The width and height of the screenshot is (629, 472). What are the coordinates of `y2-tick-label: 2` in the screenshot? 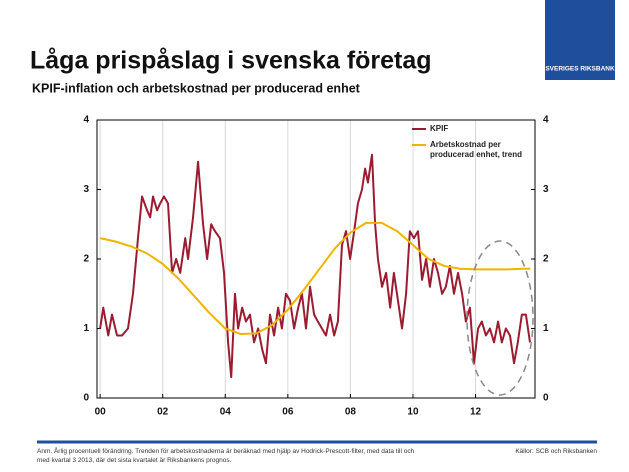 It's located at (546, 259).